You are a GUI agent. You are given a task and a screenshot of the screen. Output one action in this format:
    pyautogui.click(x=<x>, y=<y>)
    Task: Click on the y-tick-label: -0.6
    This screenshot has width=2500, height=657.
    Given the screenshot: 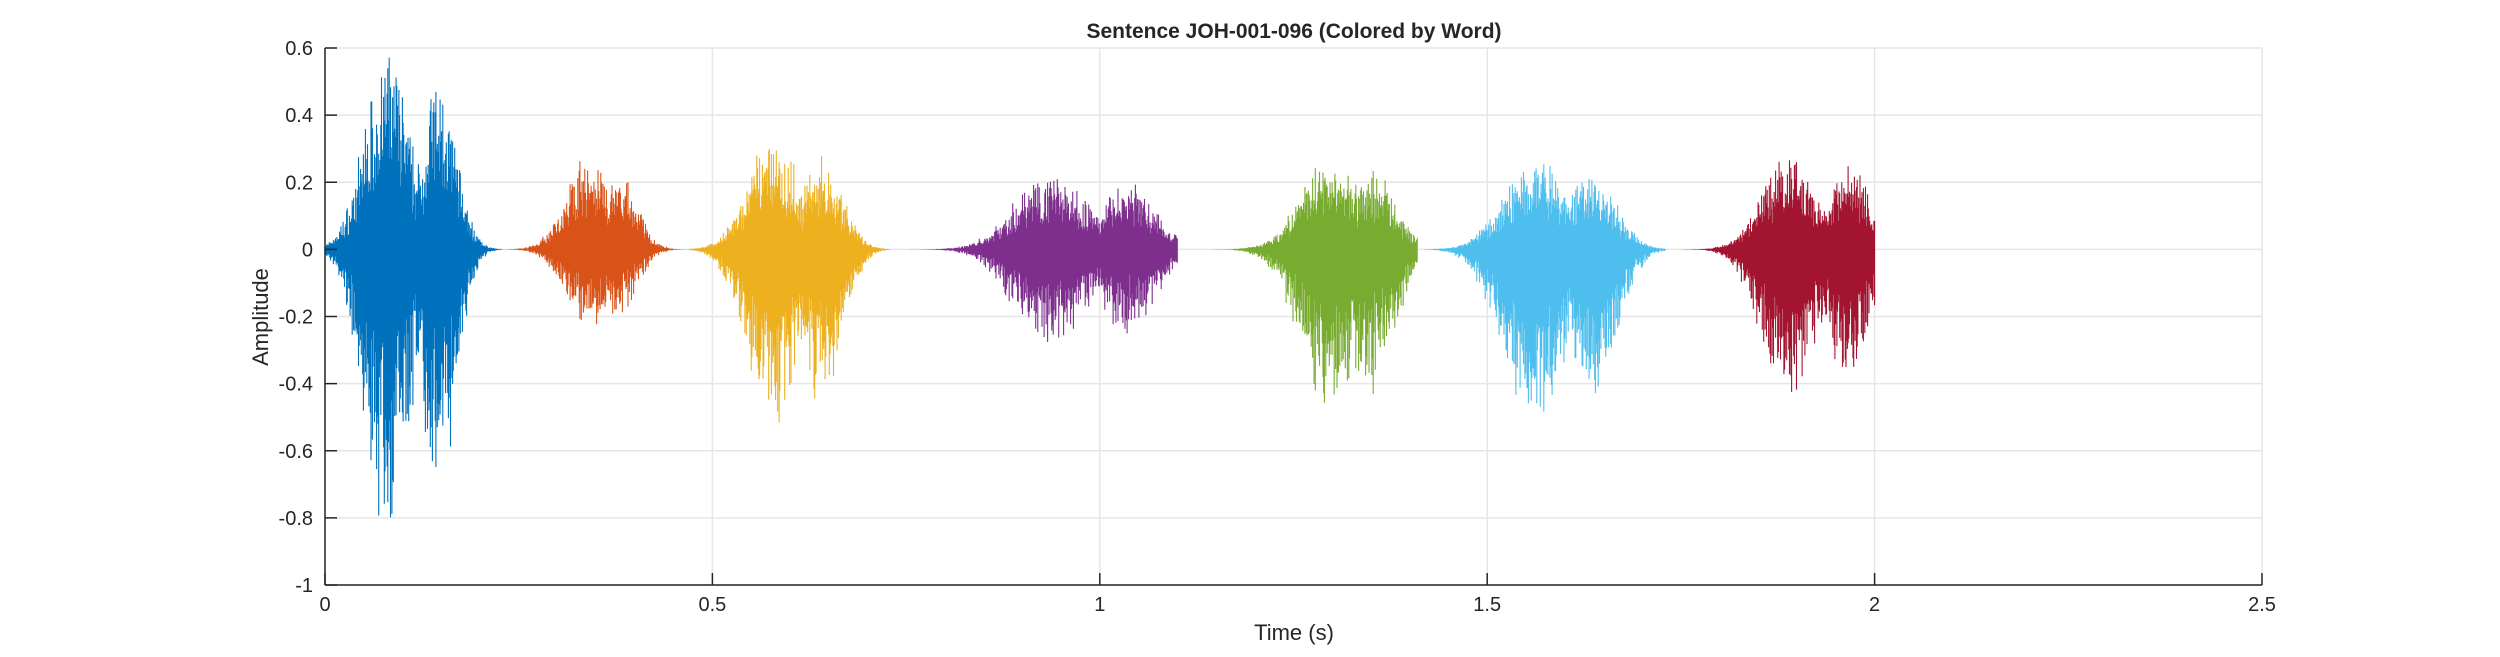 What is the action you would take?
    pyautogui.click(x=296, y=452)
    